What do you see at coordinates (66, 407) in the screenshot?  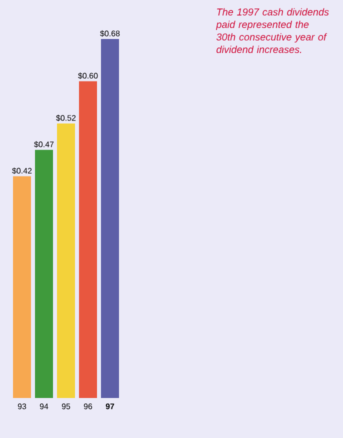 I see `x-tick-label: 95` at bounding box center [66, 407].